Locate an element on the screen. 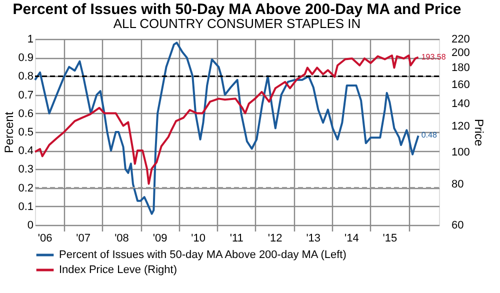 Image resolution: width=500 pixels, height=293 pixels. y-tick-label: 0 is located at coordinates (30, 226).